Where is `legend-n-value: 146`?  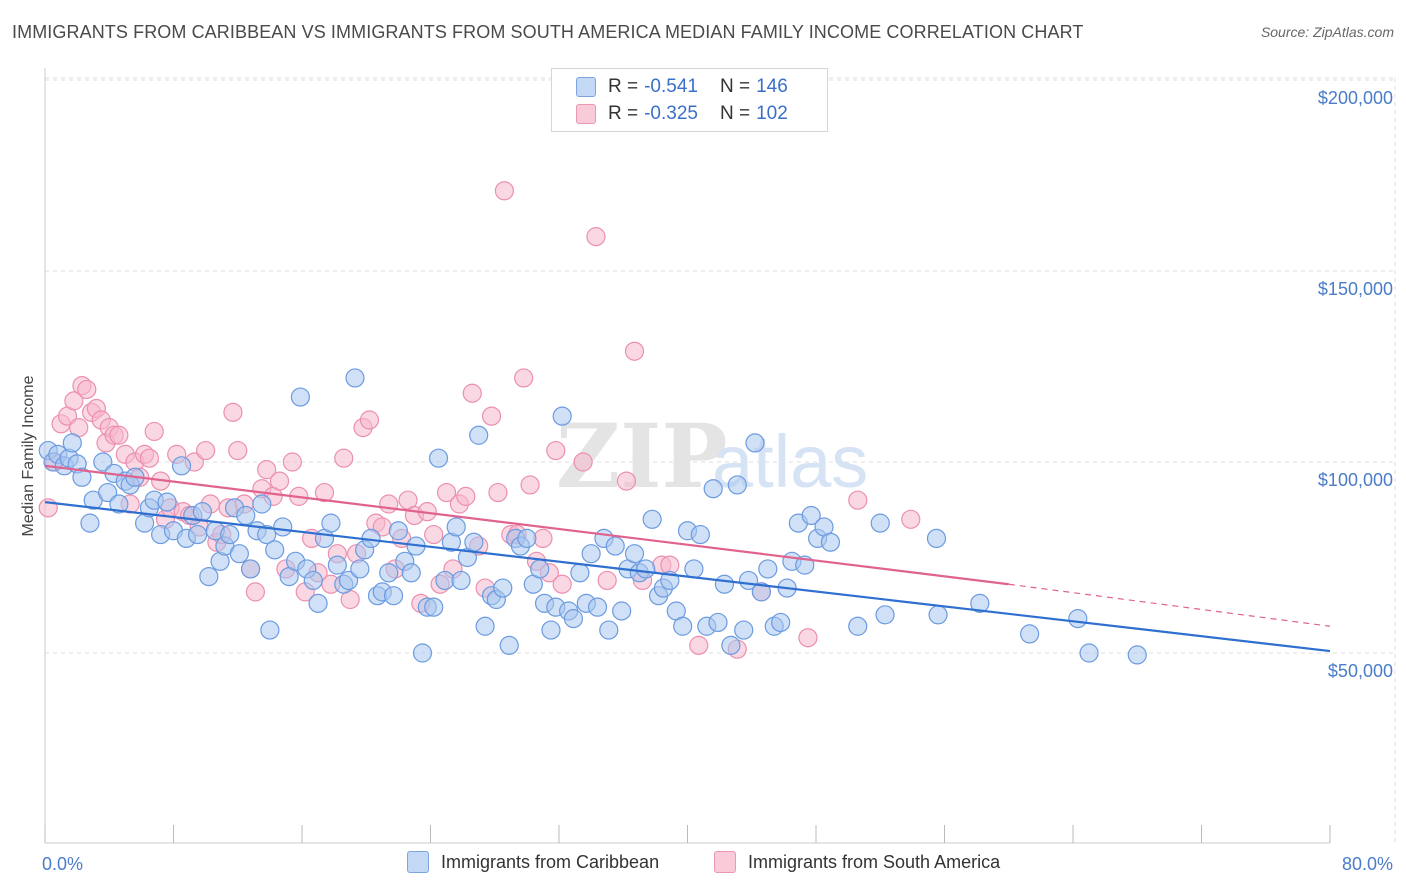
legend-n-value: 146 is located at coordinates (772, 86).